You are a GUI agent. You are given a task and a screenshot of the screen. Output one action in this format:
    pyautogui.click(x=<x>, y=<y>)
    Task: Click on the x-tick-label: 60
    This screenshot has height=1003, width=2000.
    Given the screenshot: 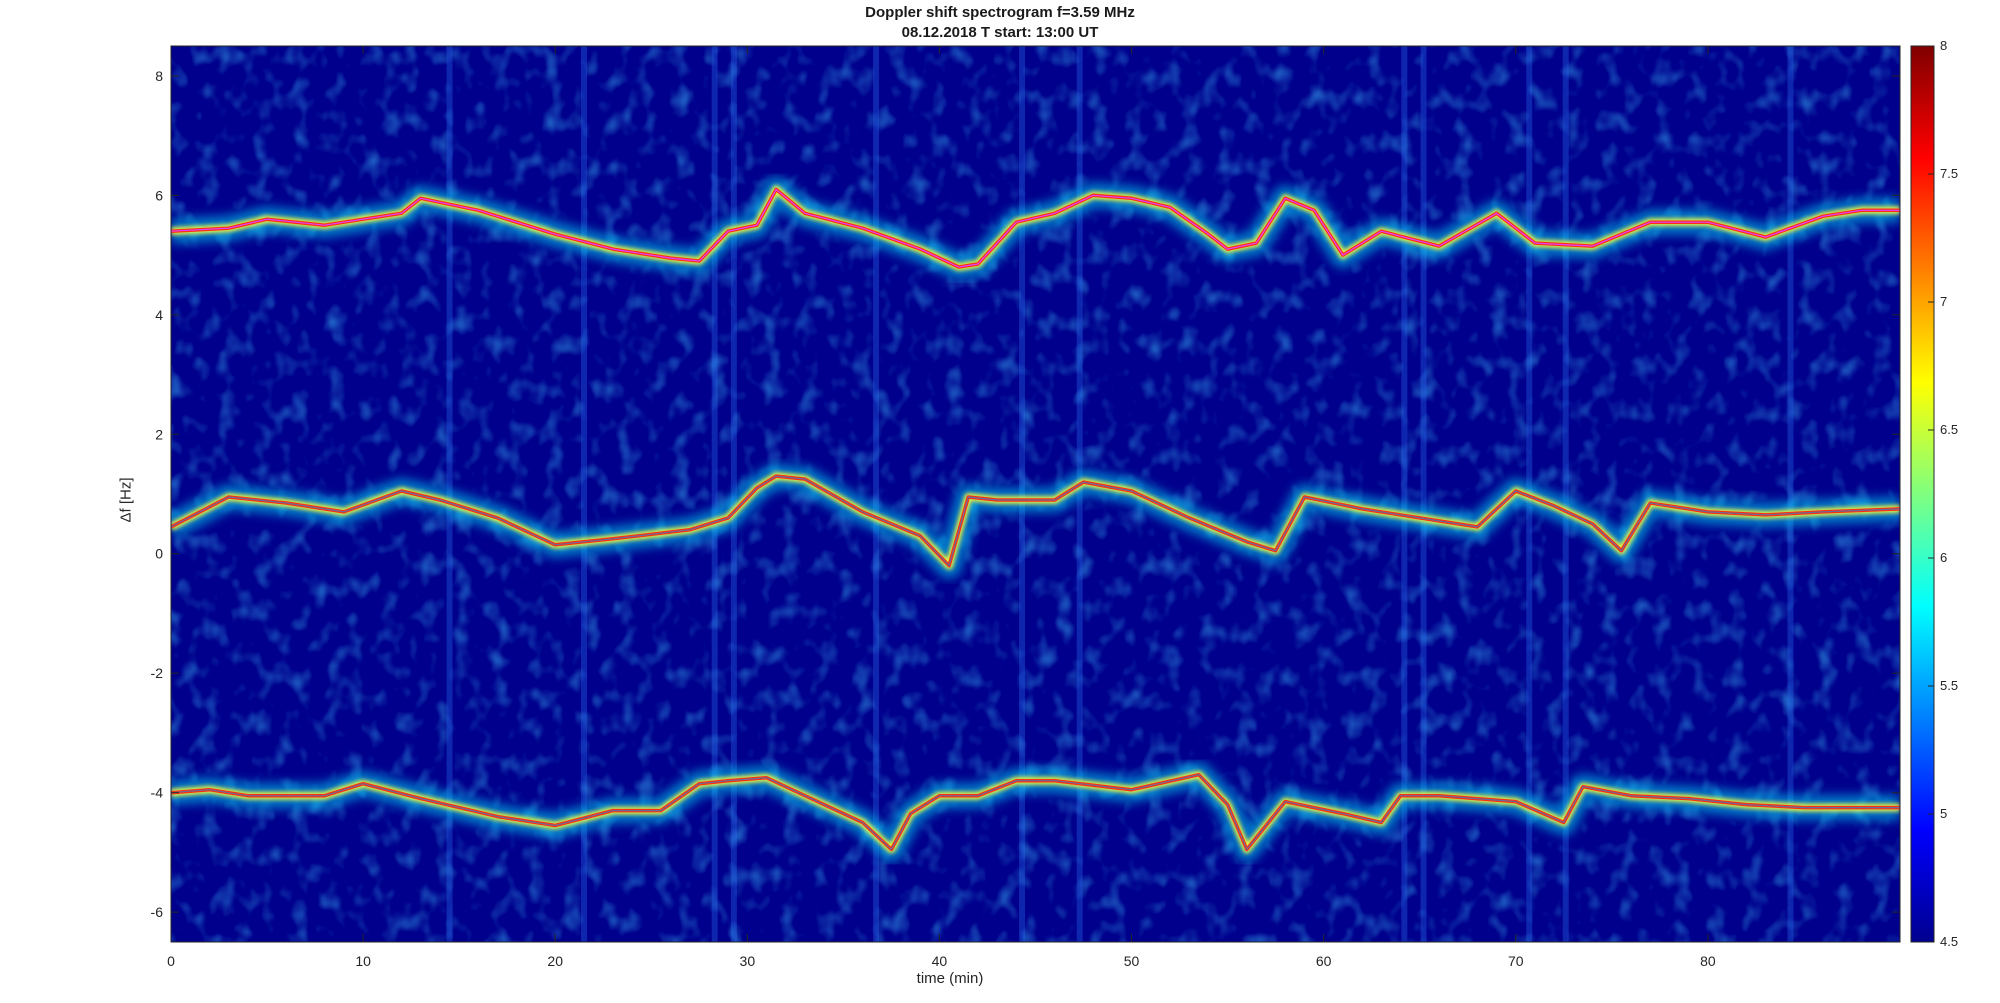 What is the action you would take?
    pyautogui.click(x=1324, y=961)
    